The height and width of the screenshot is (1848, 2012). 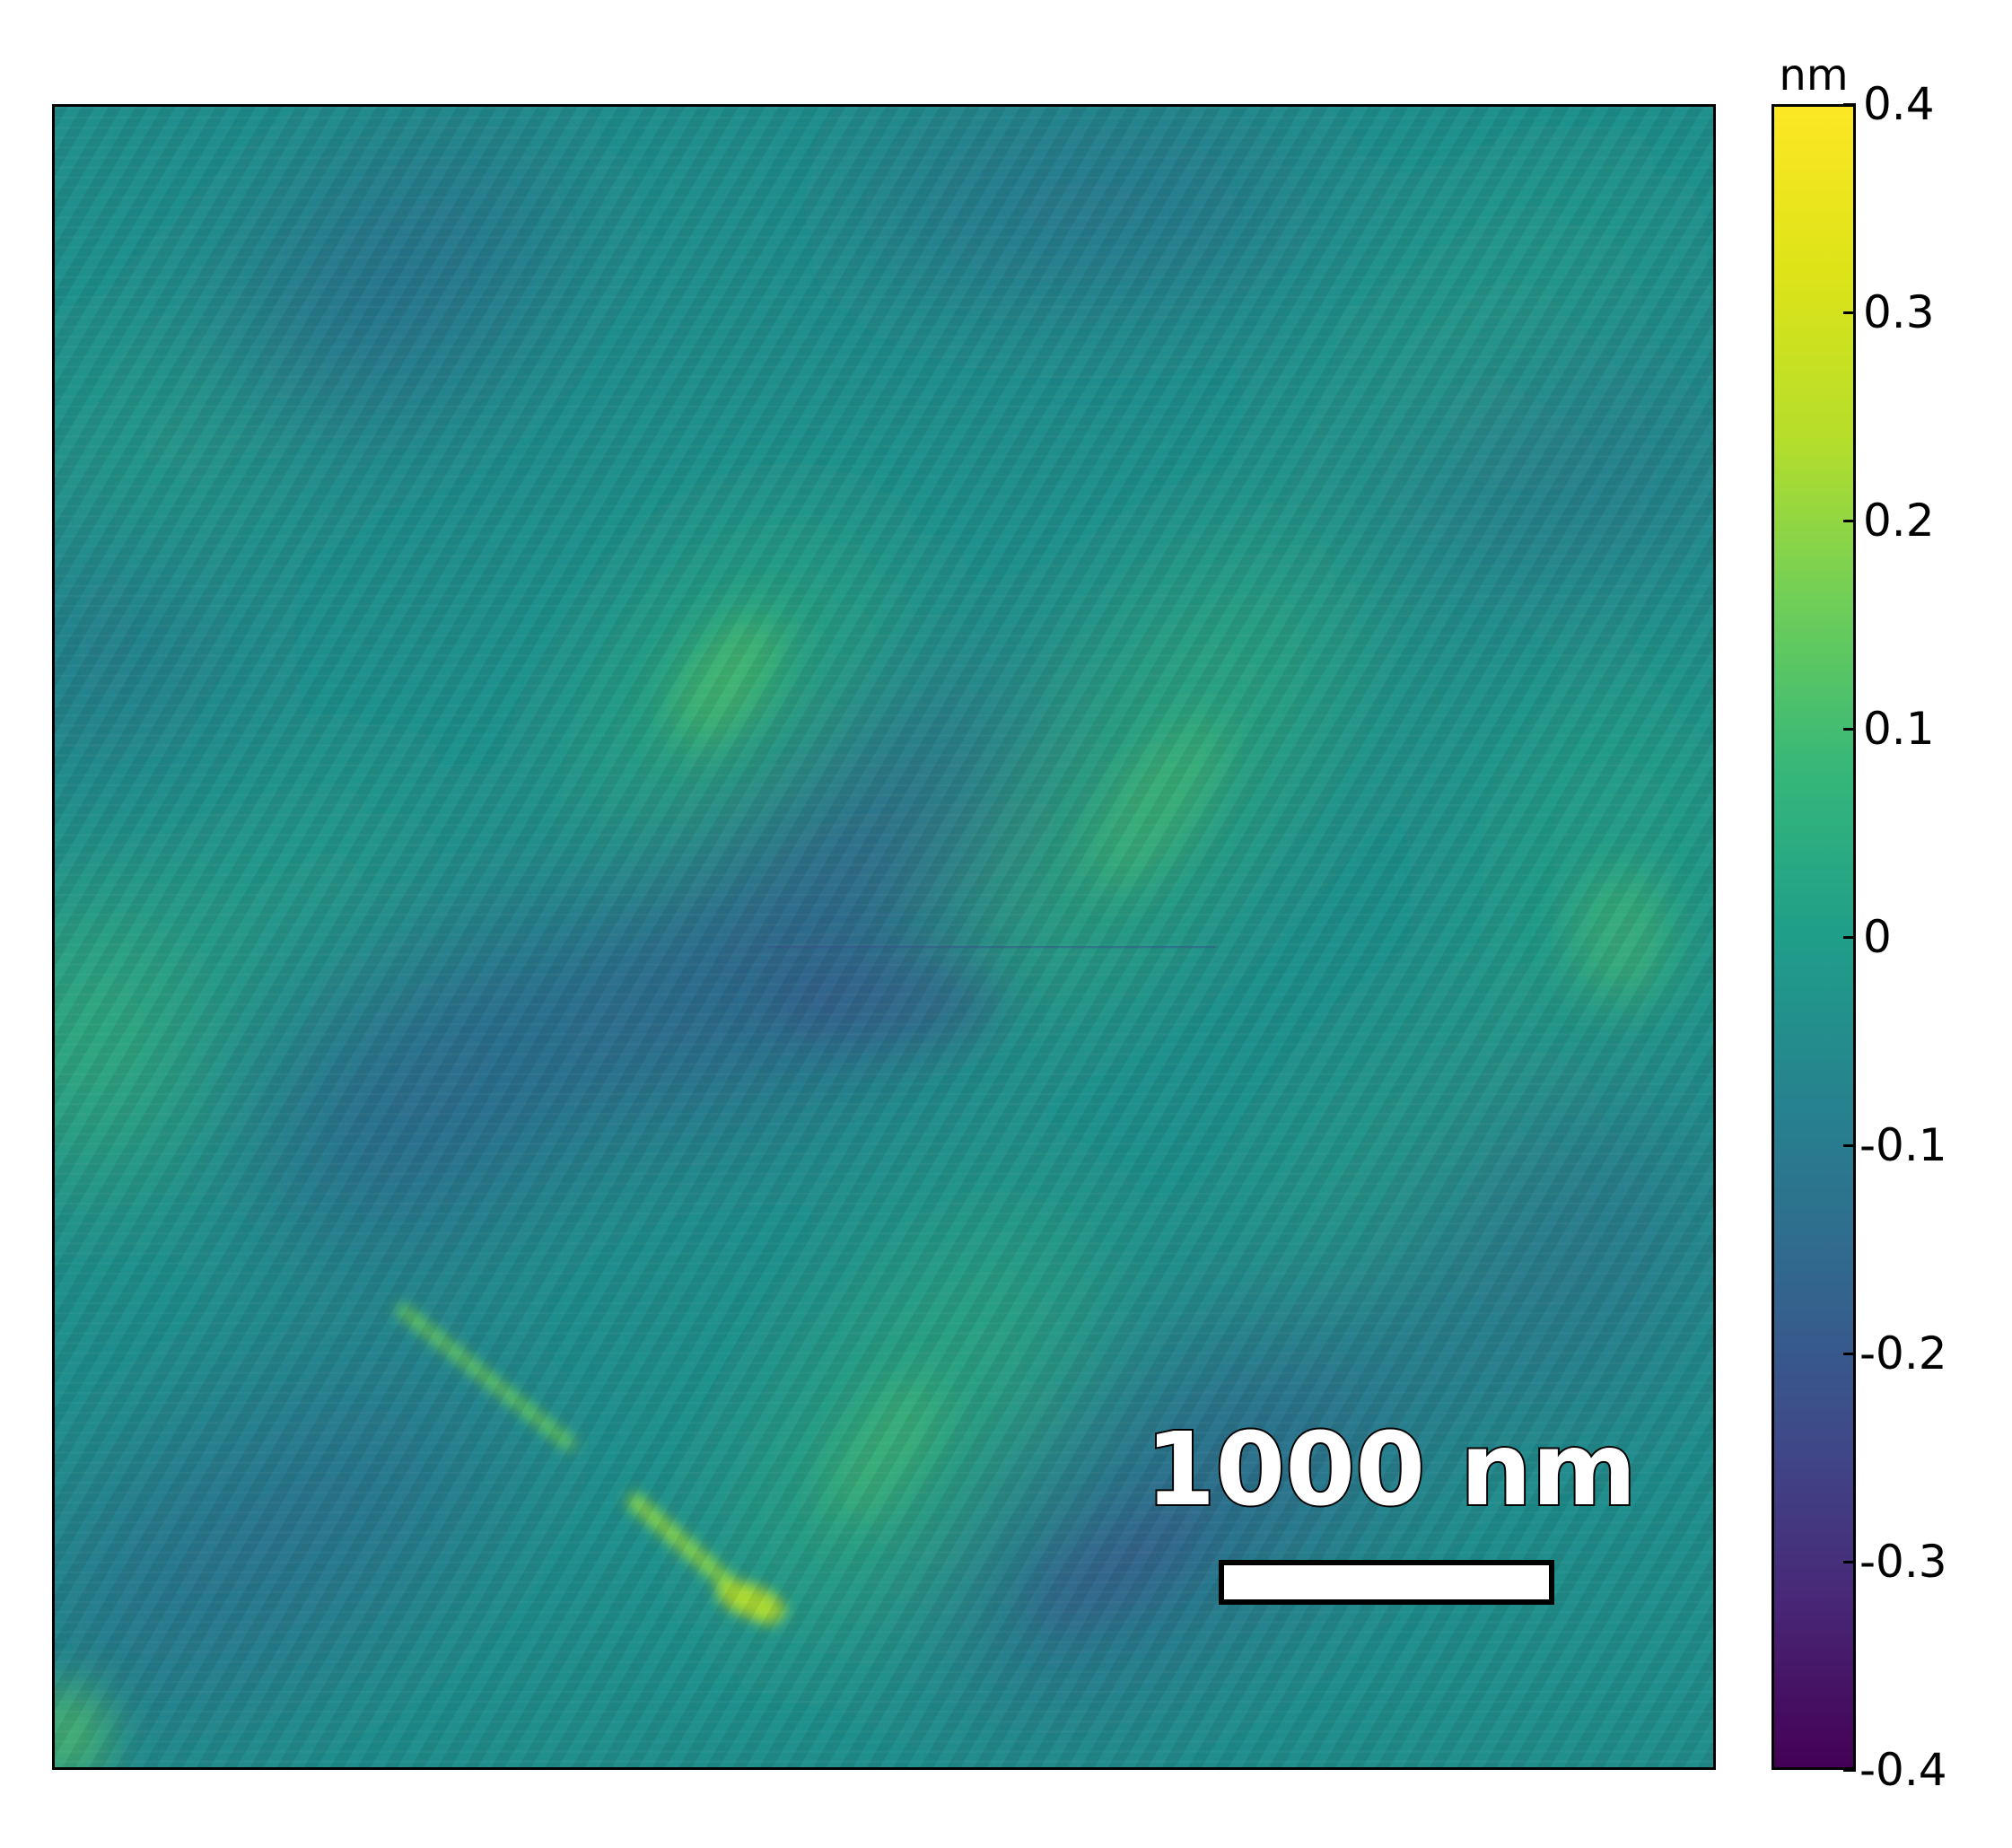 I want to click on colorbar-tick-label: -0.3, so click(x=1903, y=1562).